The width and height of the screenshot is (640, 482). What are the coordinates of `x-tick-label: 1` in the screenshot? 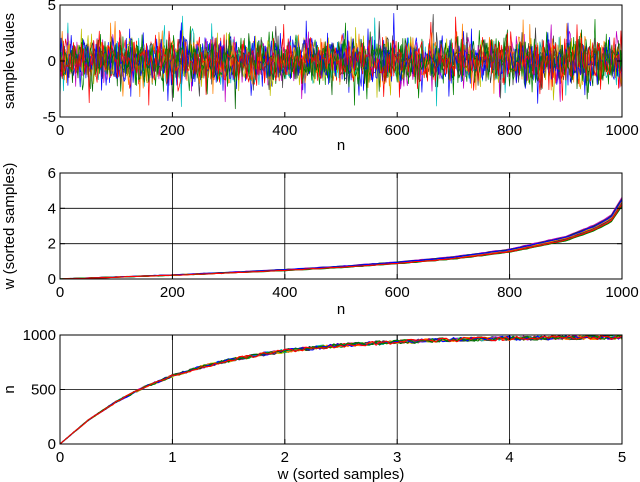 It's located at (172, 457).